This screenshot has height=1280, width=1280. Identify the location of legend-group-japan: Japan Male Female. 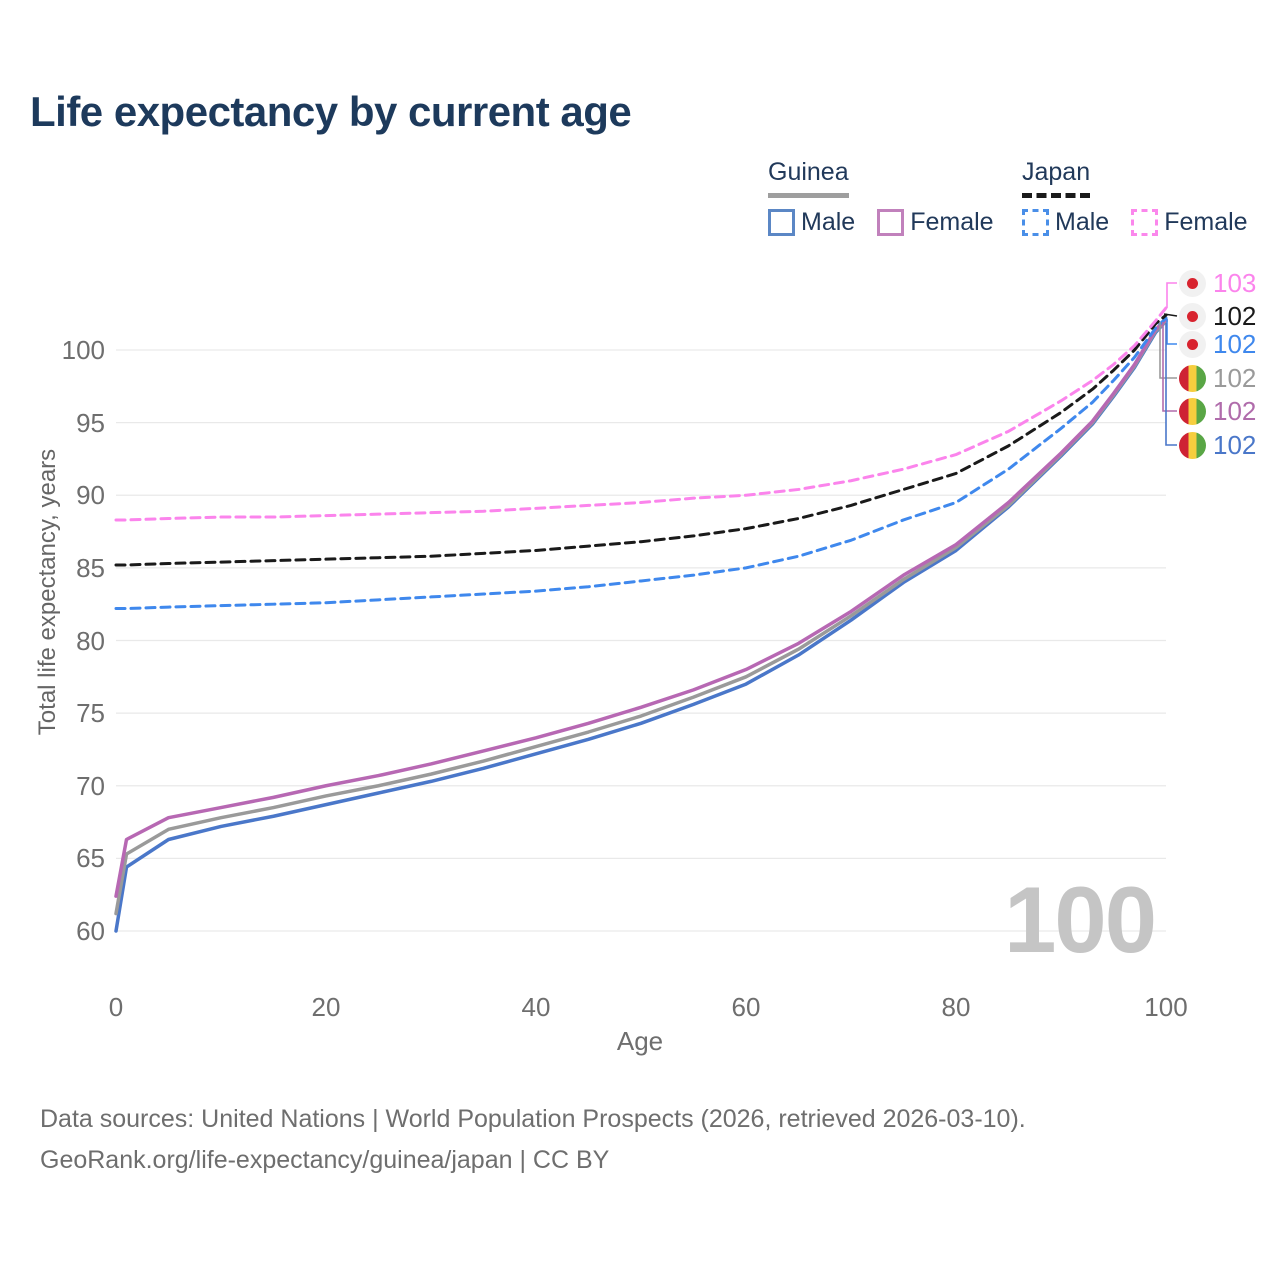
(1146, 197).